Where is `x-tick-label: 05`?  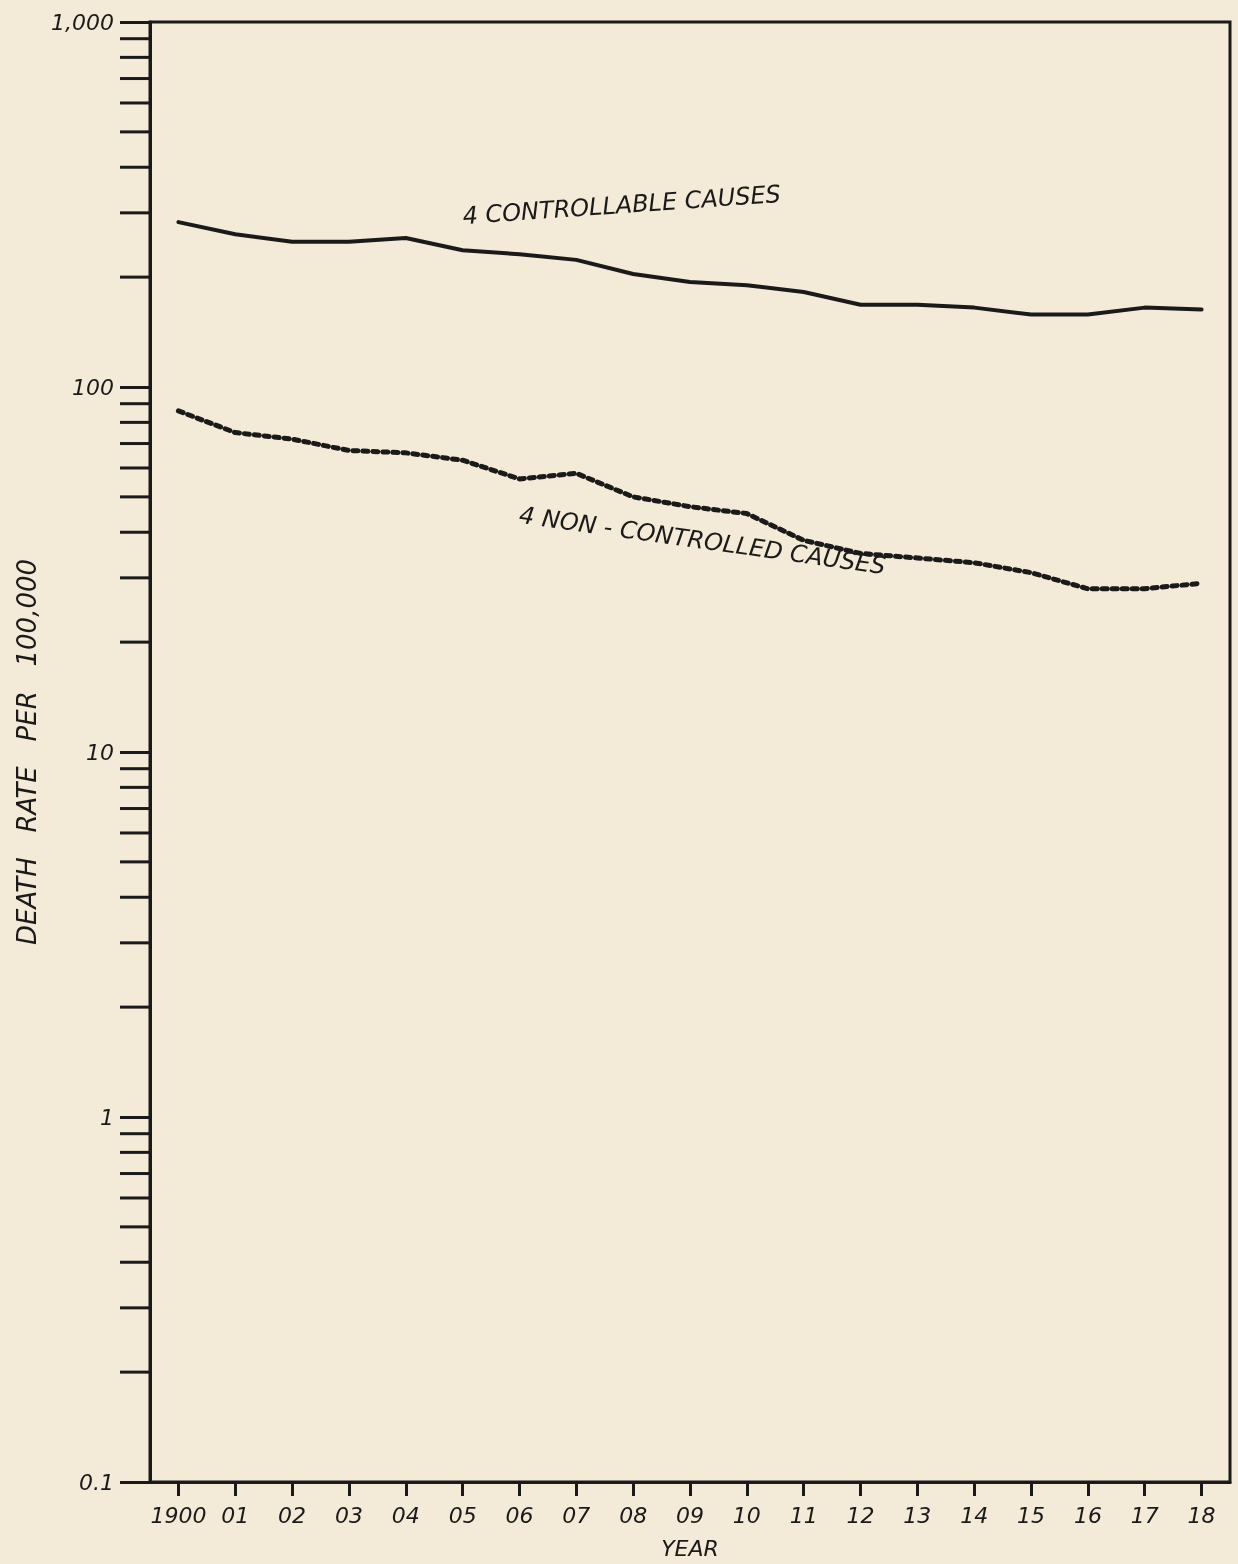 x-tick-label: 05 is located at coordinates (462, 1515).